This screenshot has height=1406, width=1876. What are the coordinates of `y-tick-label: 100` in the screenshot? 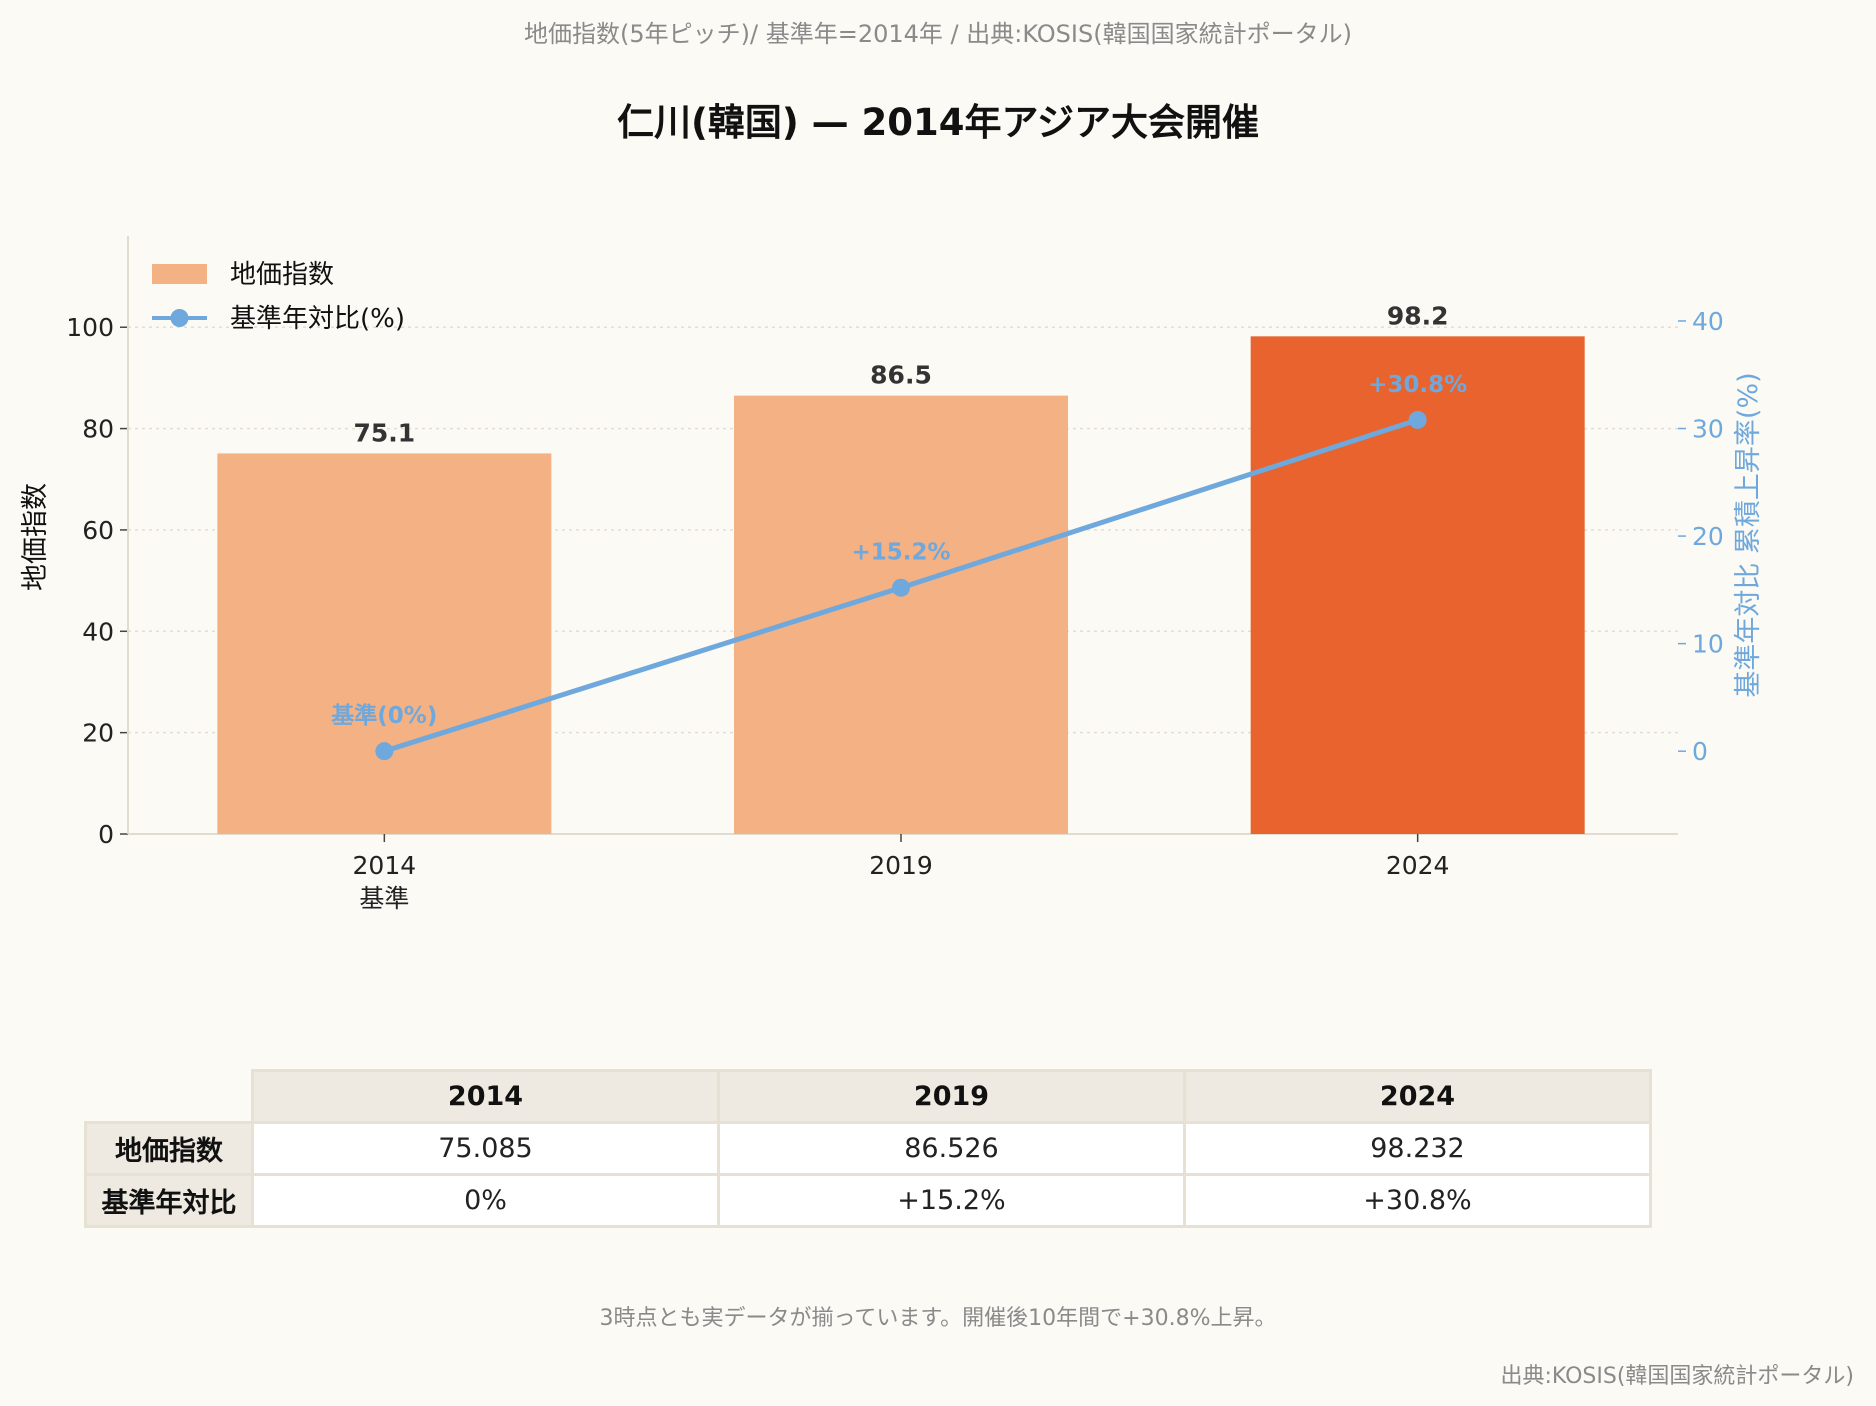 It's located at (90, 327).